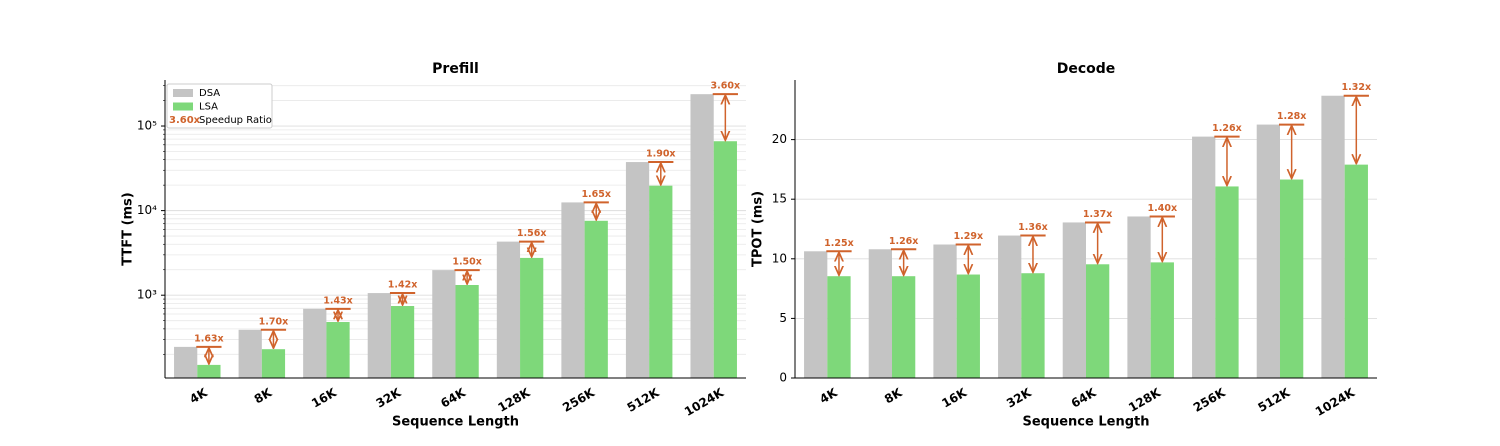  Describe the element at coordinates (1098, 214) in the screenshot. I see `speedup-label: 1.37x` at that location.